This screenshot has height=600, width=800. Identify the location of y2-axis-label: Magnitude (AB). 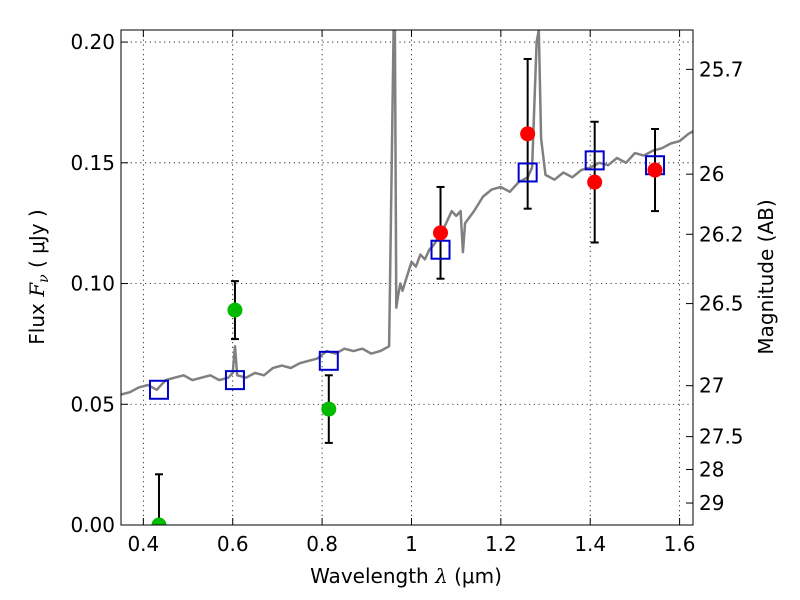
(766, 276).